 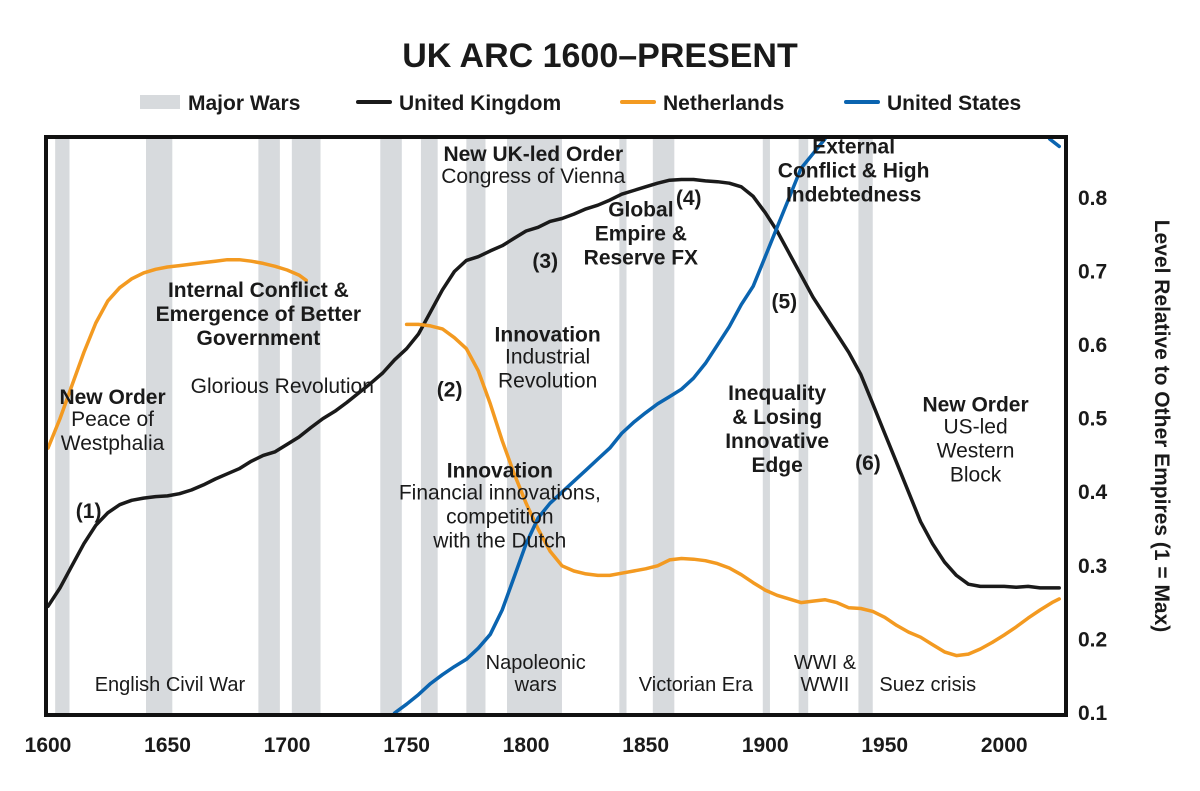 What do you see at coordinates (244, 103) in the screenshot?
I see `legend-label-major-wars: Major Wars` at bounding box center [244, 103].